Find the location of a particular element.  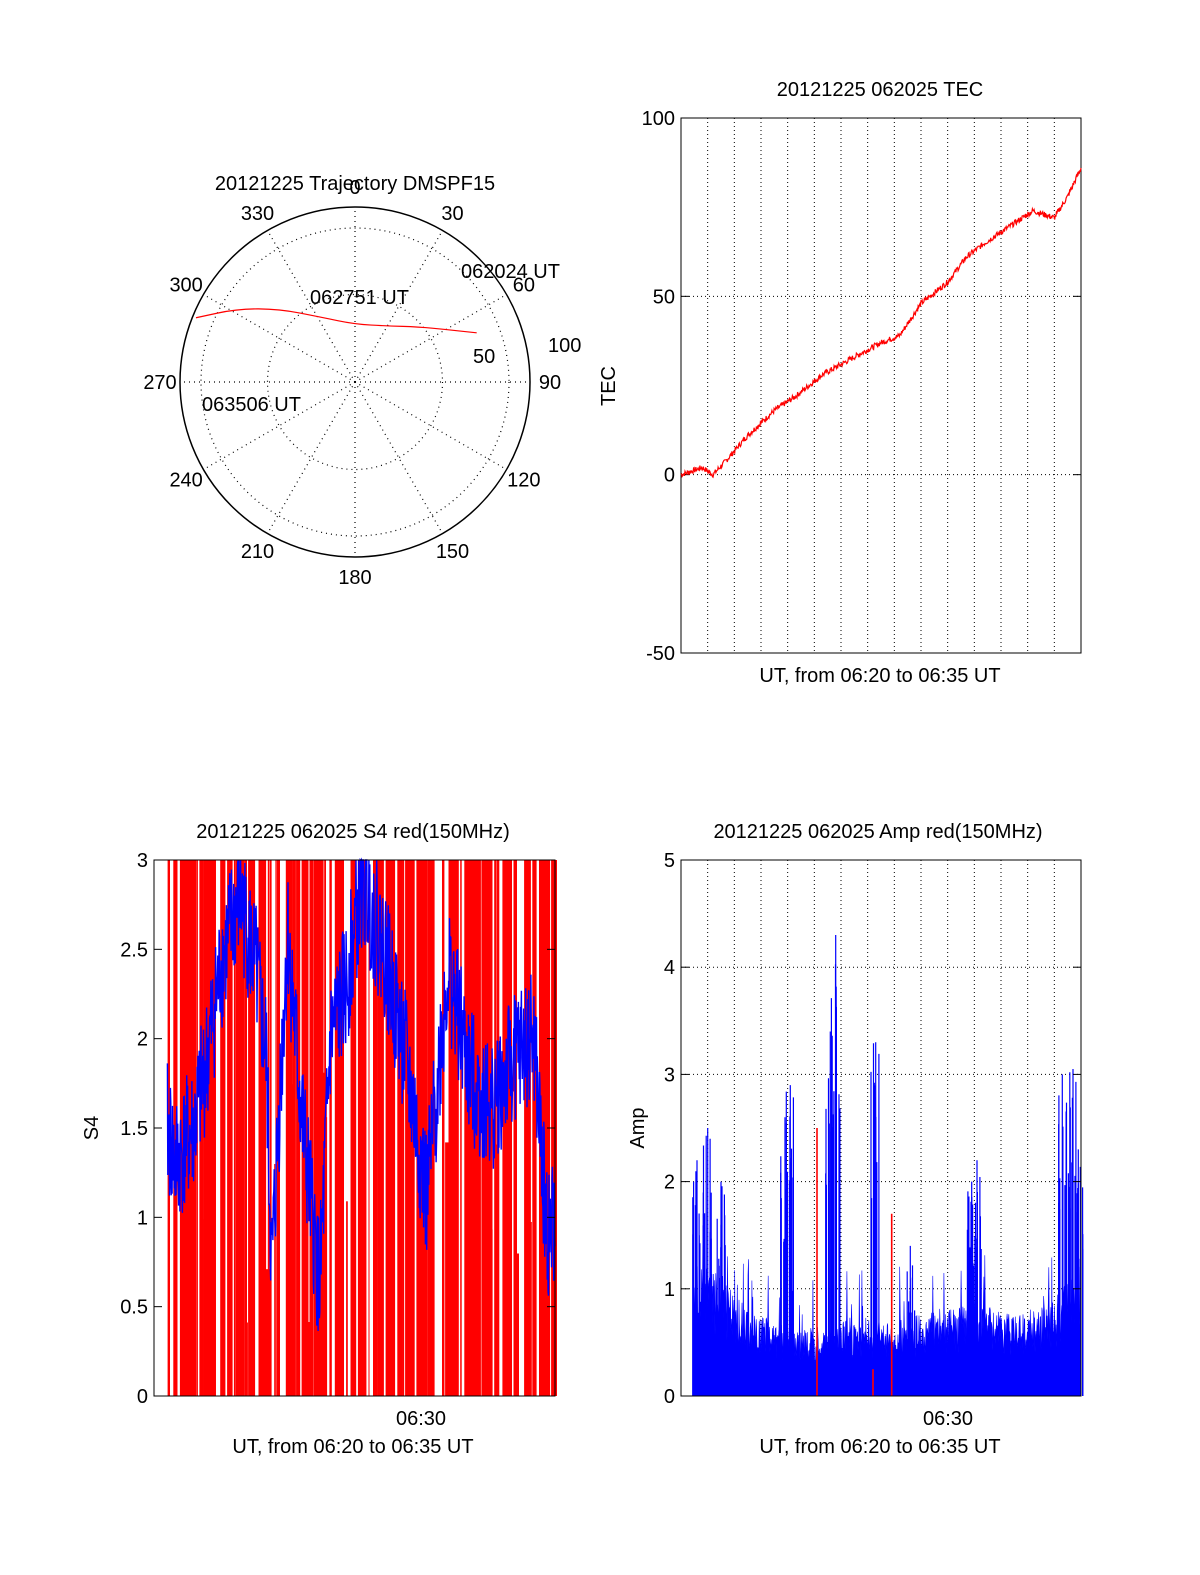

amp-xtick-label: 06:30 is located at coordinates (948, 1419).